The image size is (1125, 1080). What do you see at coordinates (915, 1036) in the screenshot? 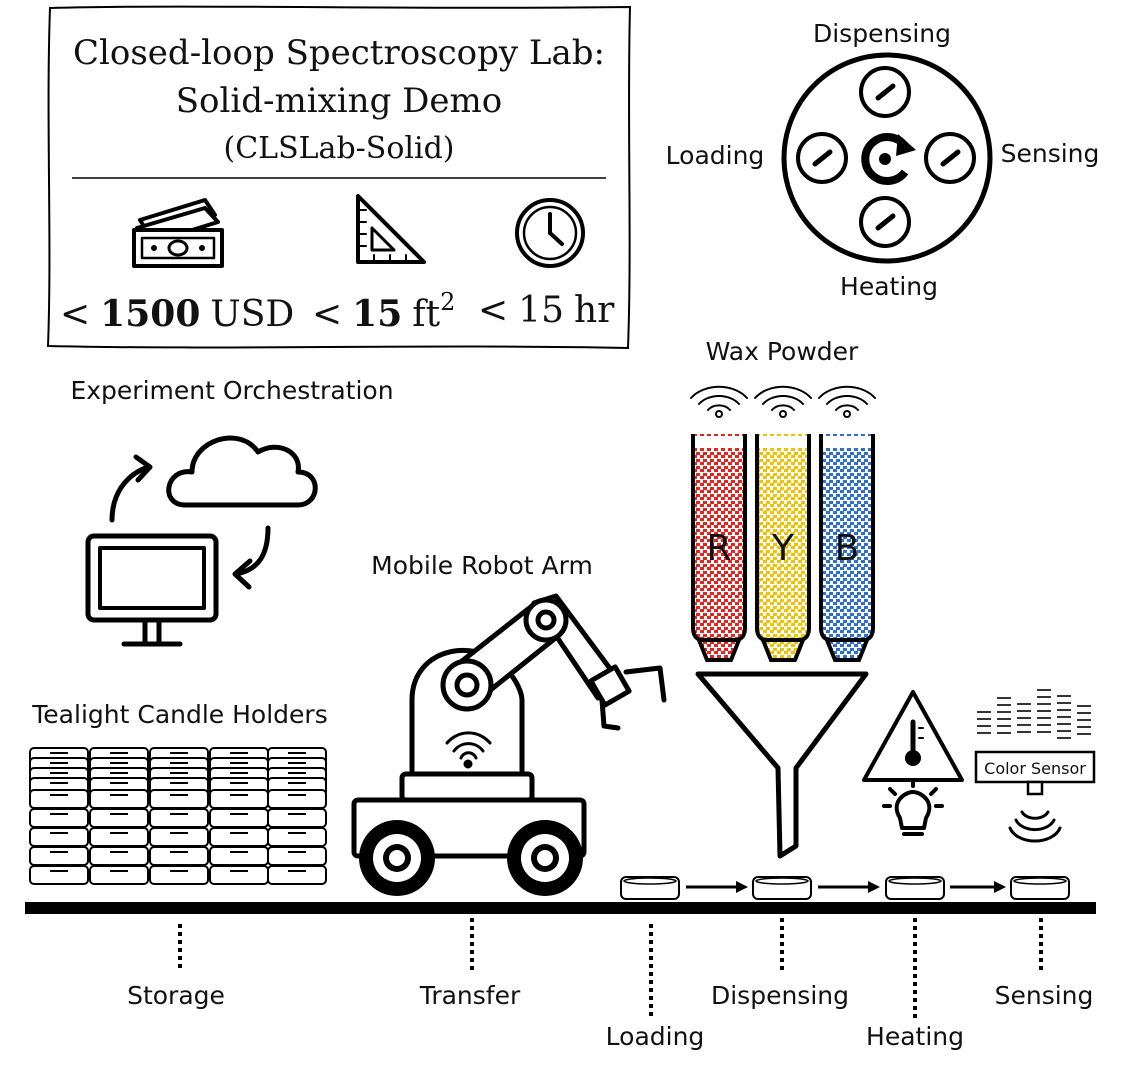
I see `station-heating: Heating` at bounding box center [915, 1036].